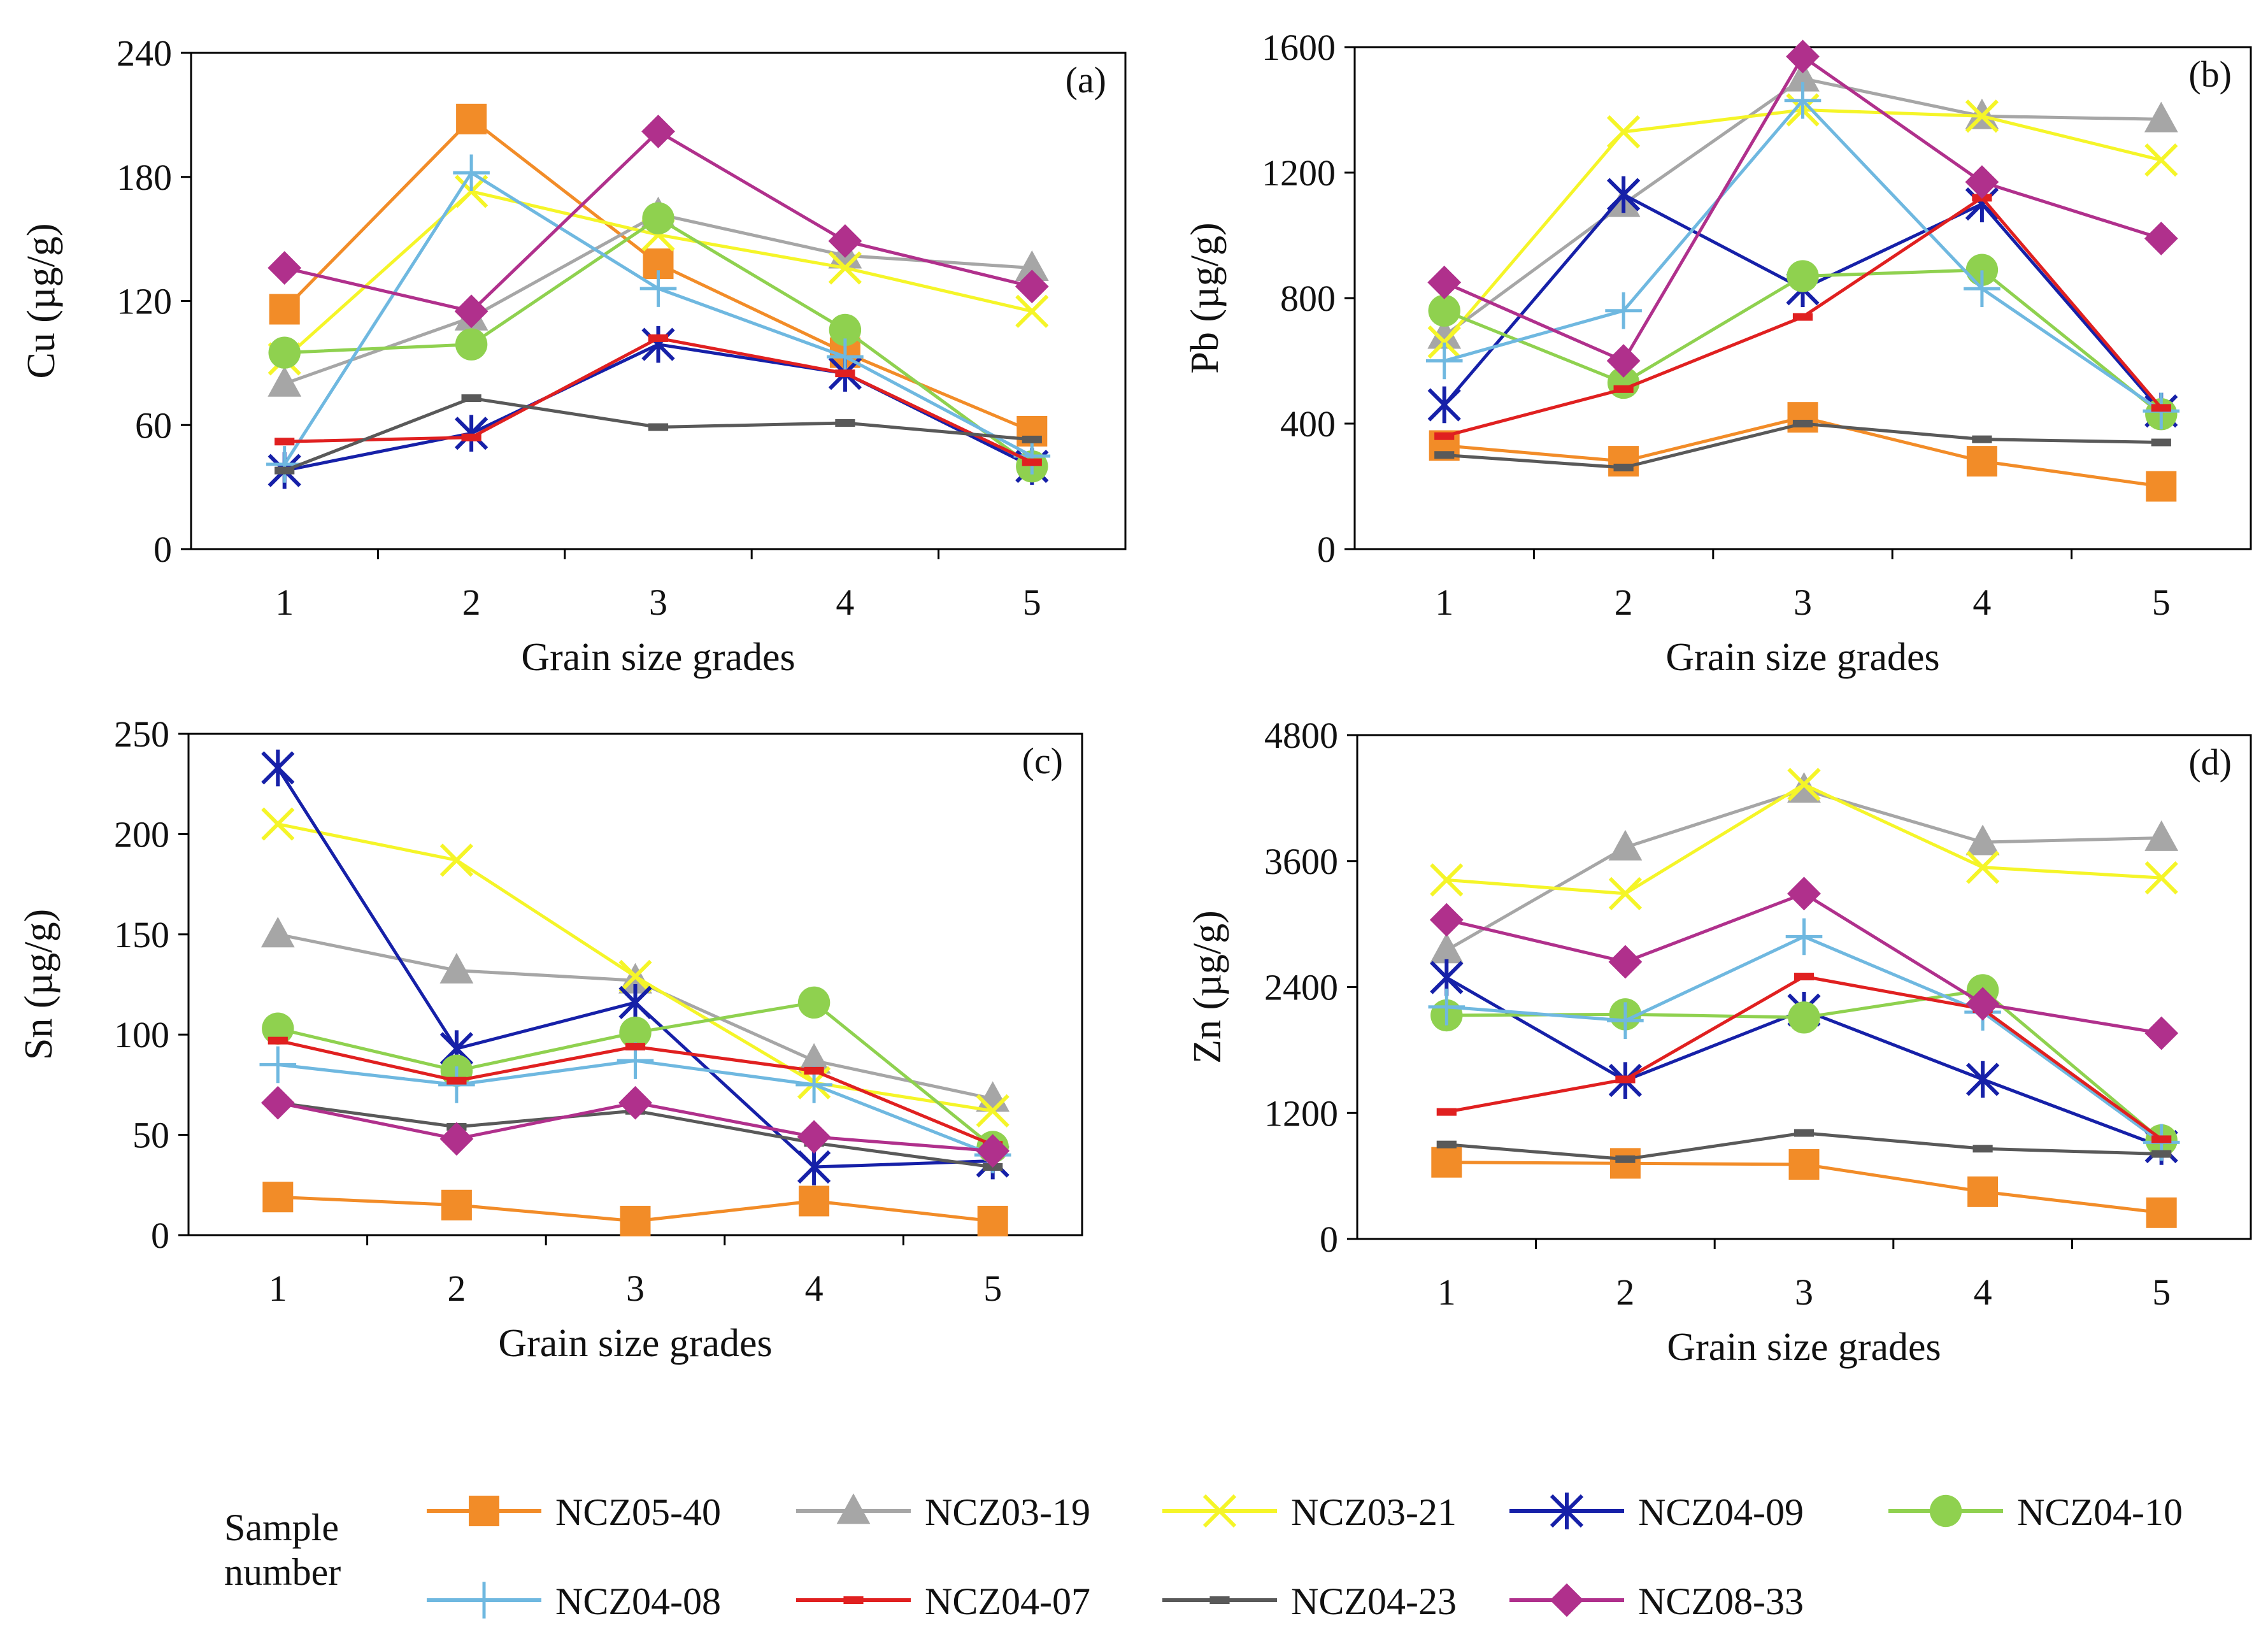  What do you see at coordinates (1086, 80) in the screenshot?
I see `panel-label: (a)` at bounding box center [1086, 80].